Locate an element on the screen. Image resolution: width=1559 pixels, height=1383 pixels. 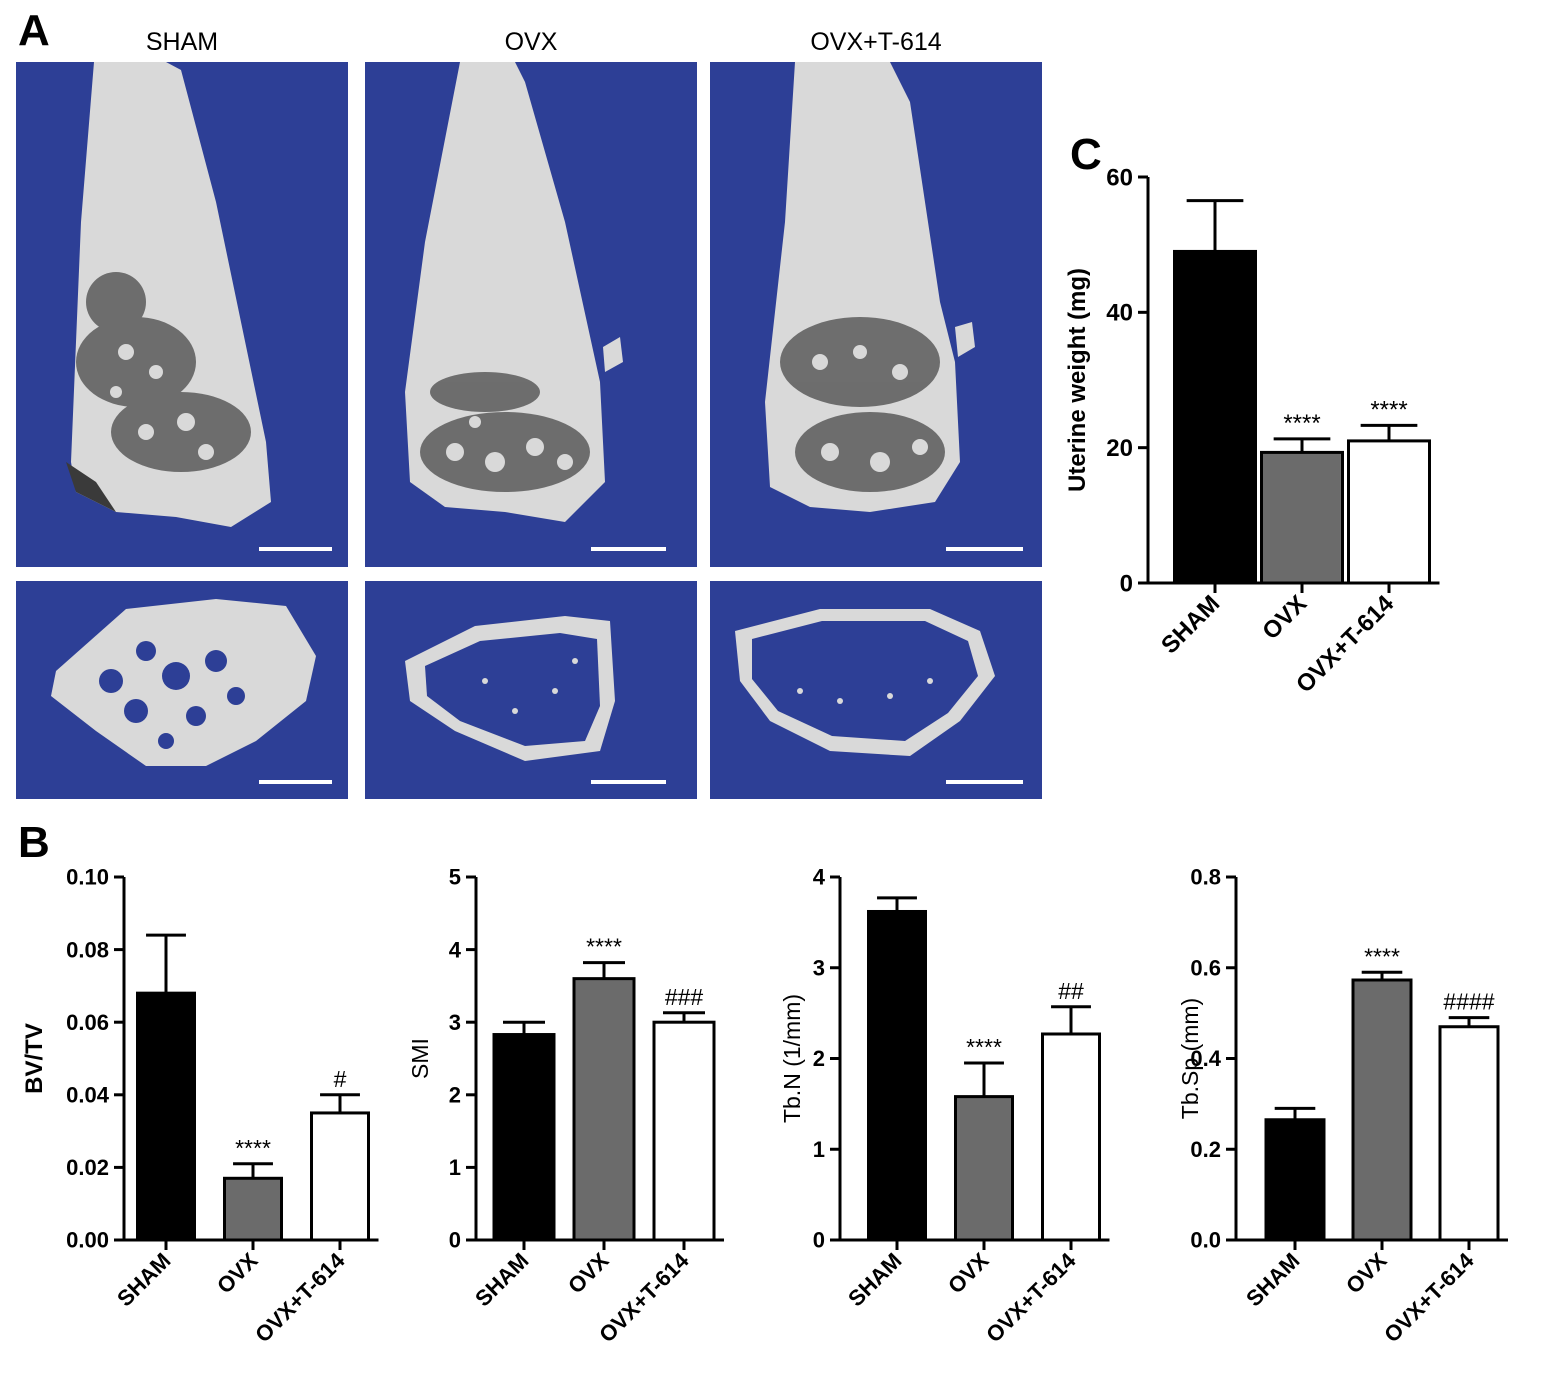
y-tick-label: 0.0 is located at coordinates (1205, 1240).